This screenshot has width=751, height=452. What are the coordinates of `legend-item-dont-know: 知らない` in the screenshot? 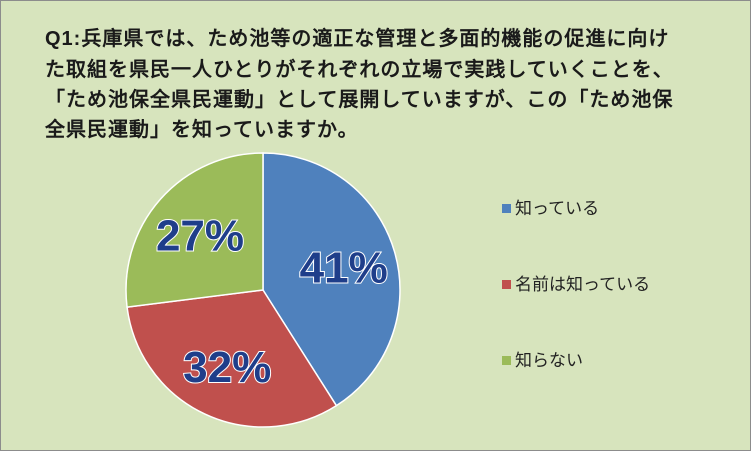 It's located at (576, 361).